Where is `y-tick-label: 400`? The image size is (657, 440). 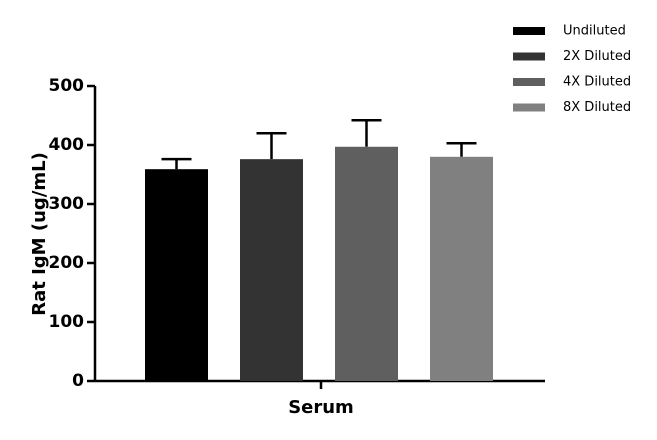 y-tick-label: 400 is located at coordinates (67, 145).